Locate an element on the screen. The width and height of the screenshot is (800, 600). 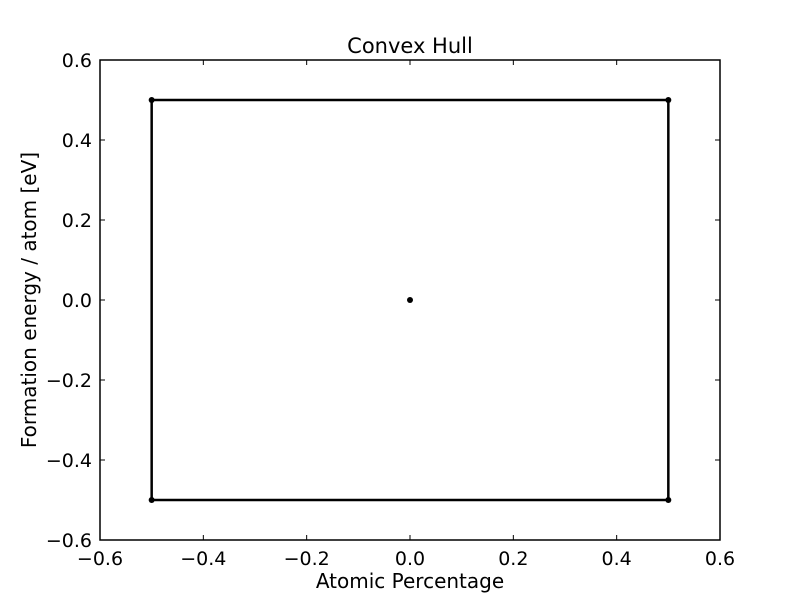
y-tick-label: −0.6 is located at coordinates (69, 541).